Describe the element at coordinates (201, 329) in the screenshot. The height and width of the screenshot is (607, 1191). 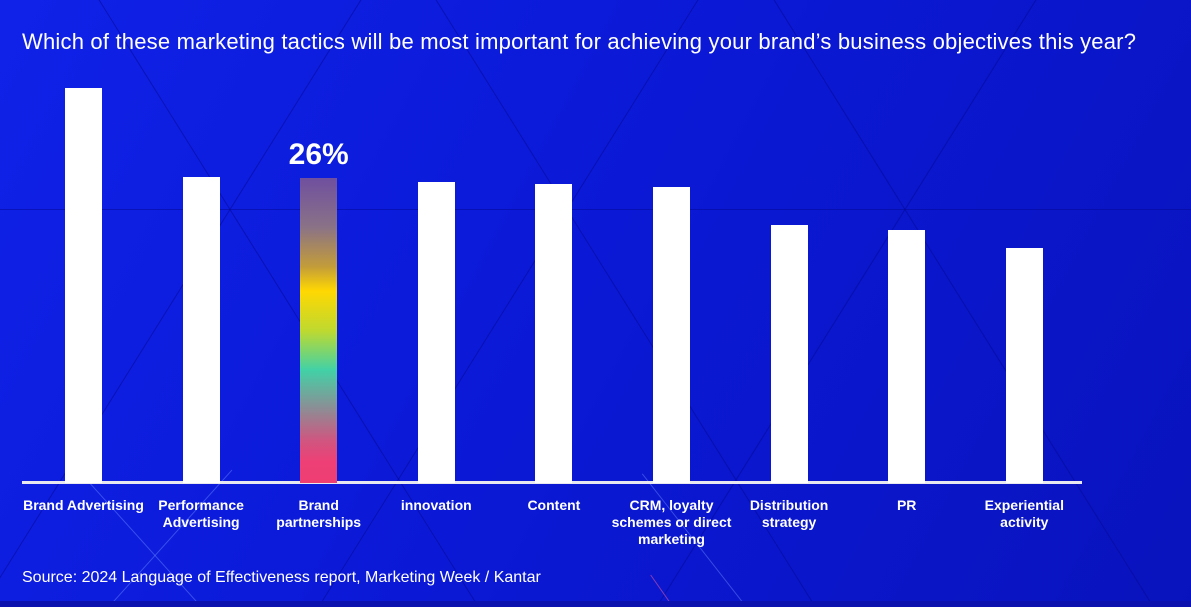
I see `bar-performance-advertising` at that location.